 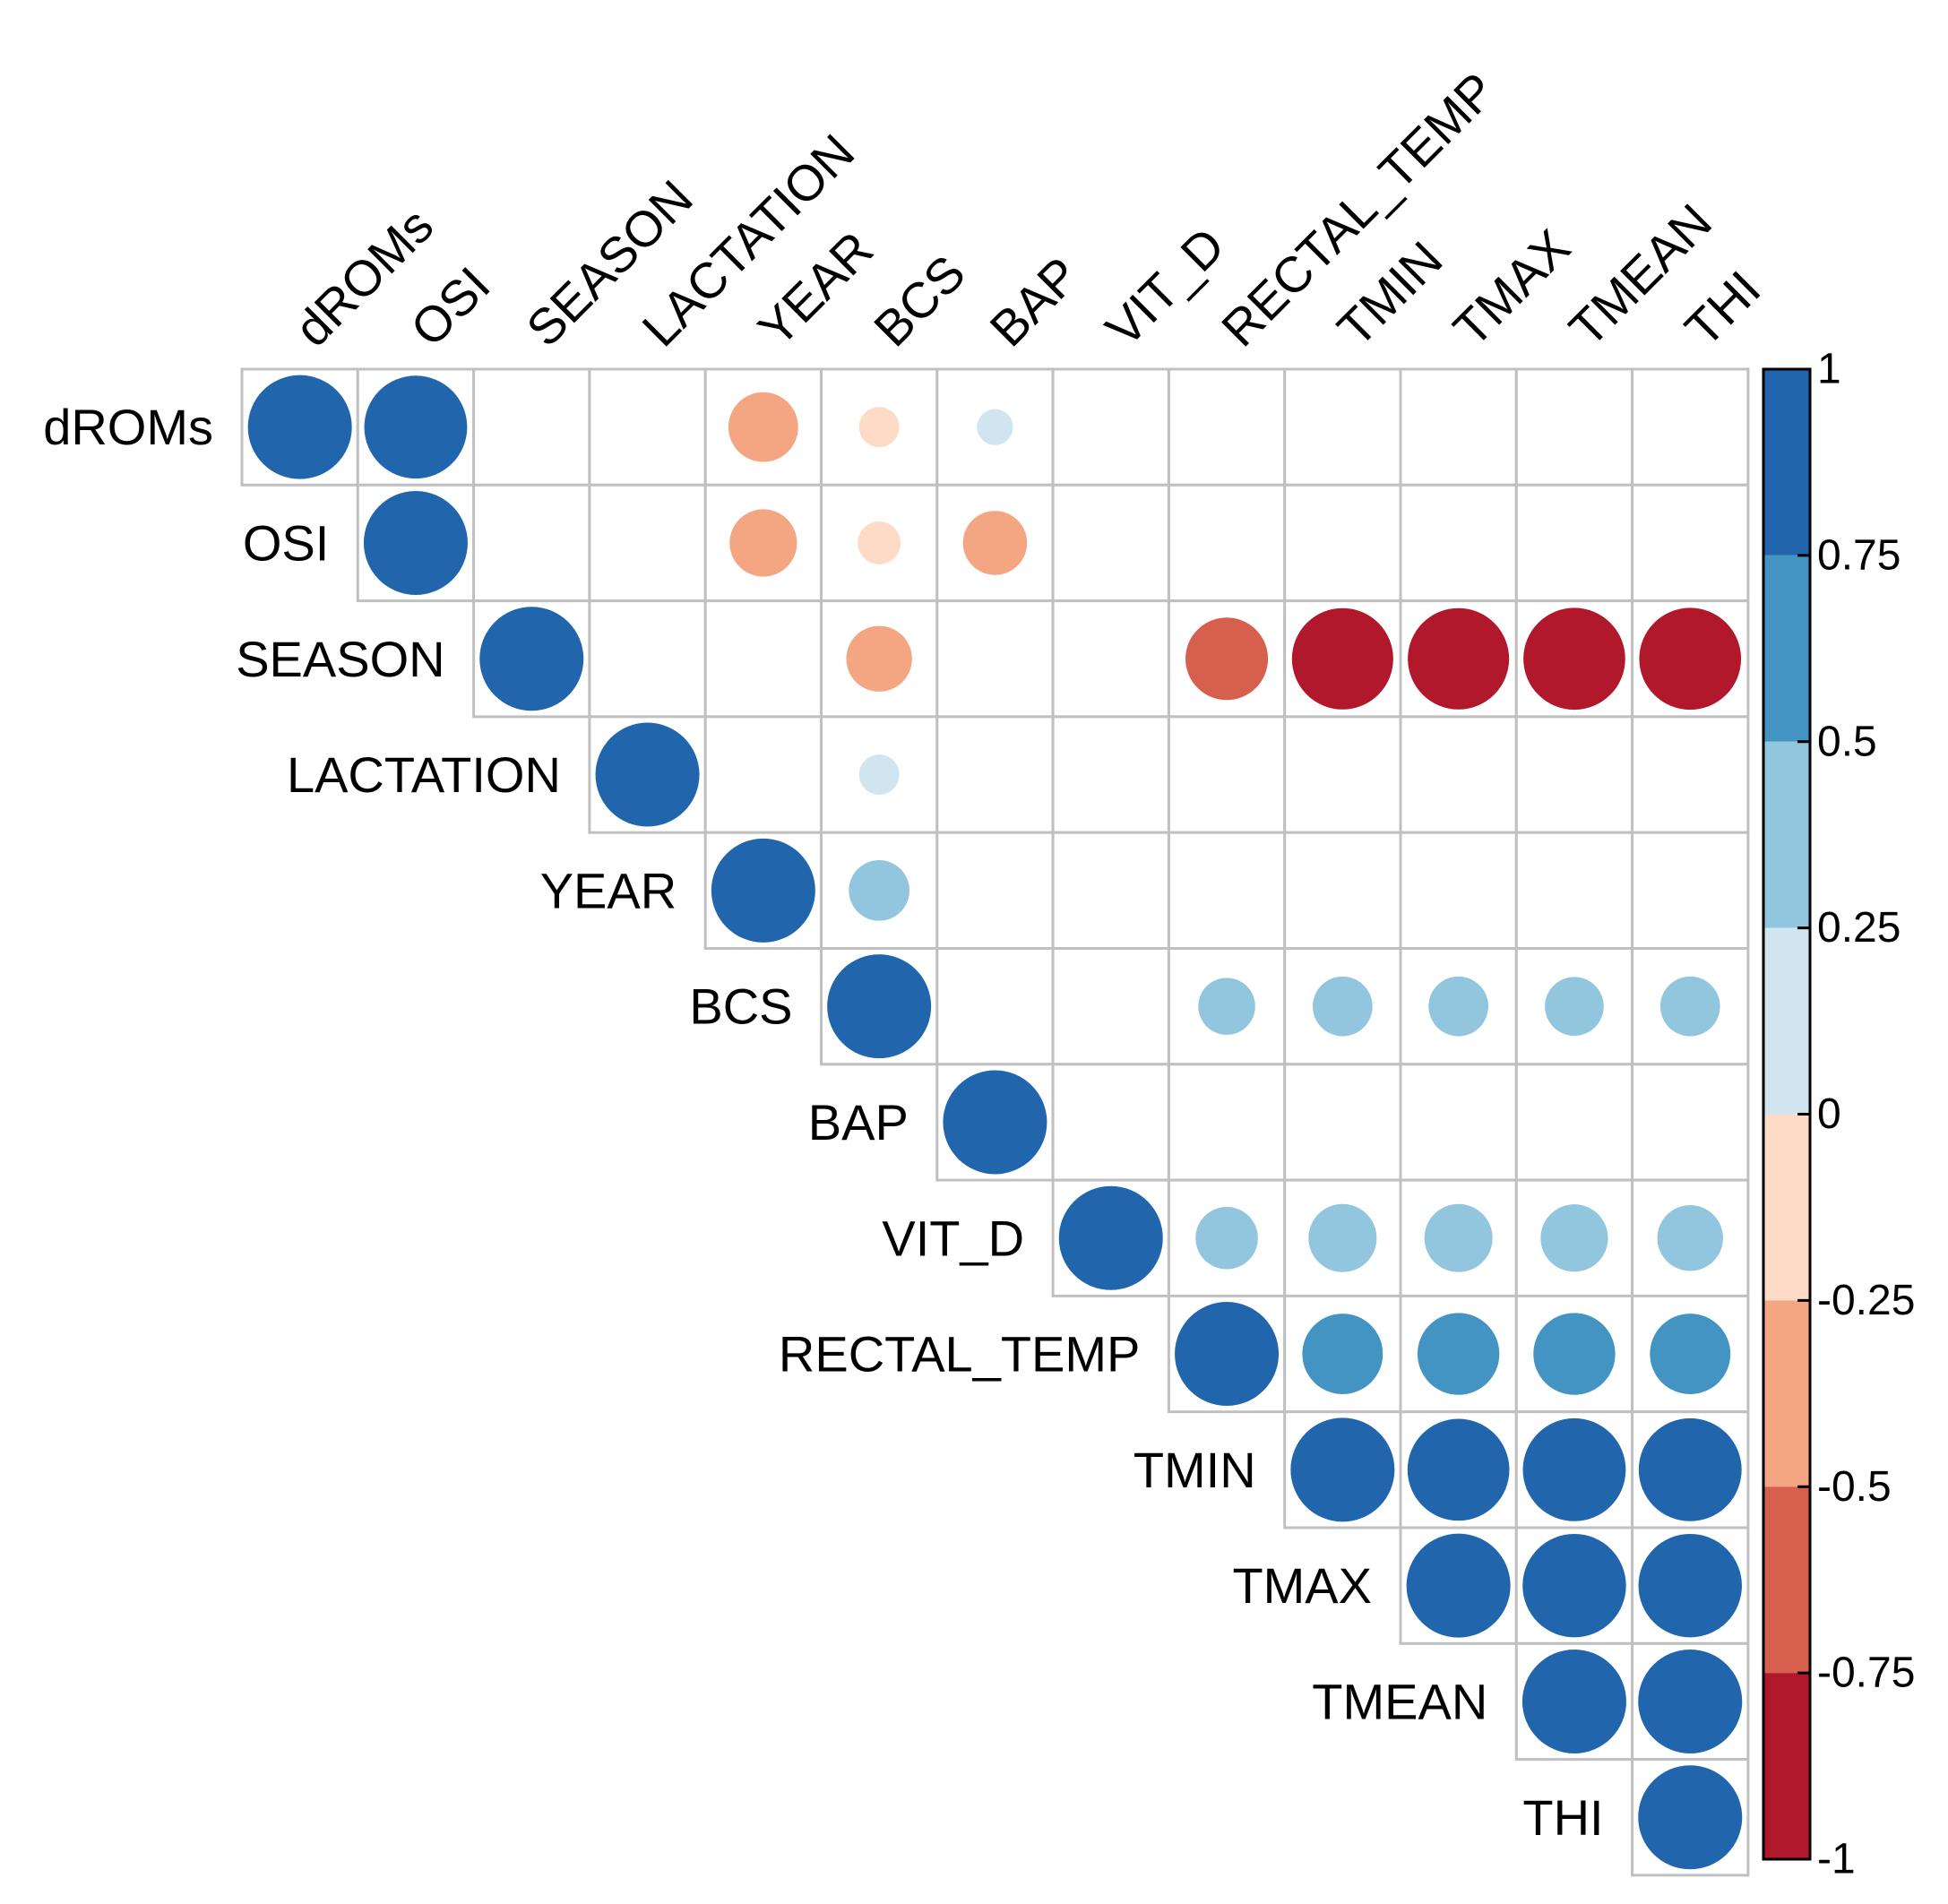 What do you see at coordinates (1573, 1701) in the screenshot?
I see `corr-circle-tmean-tmean` at bounding box center [1573, 1701].